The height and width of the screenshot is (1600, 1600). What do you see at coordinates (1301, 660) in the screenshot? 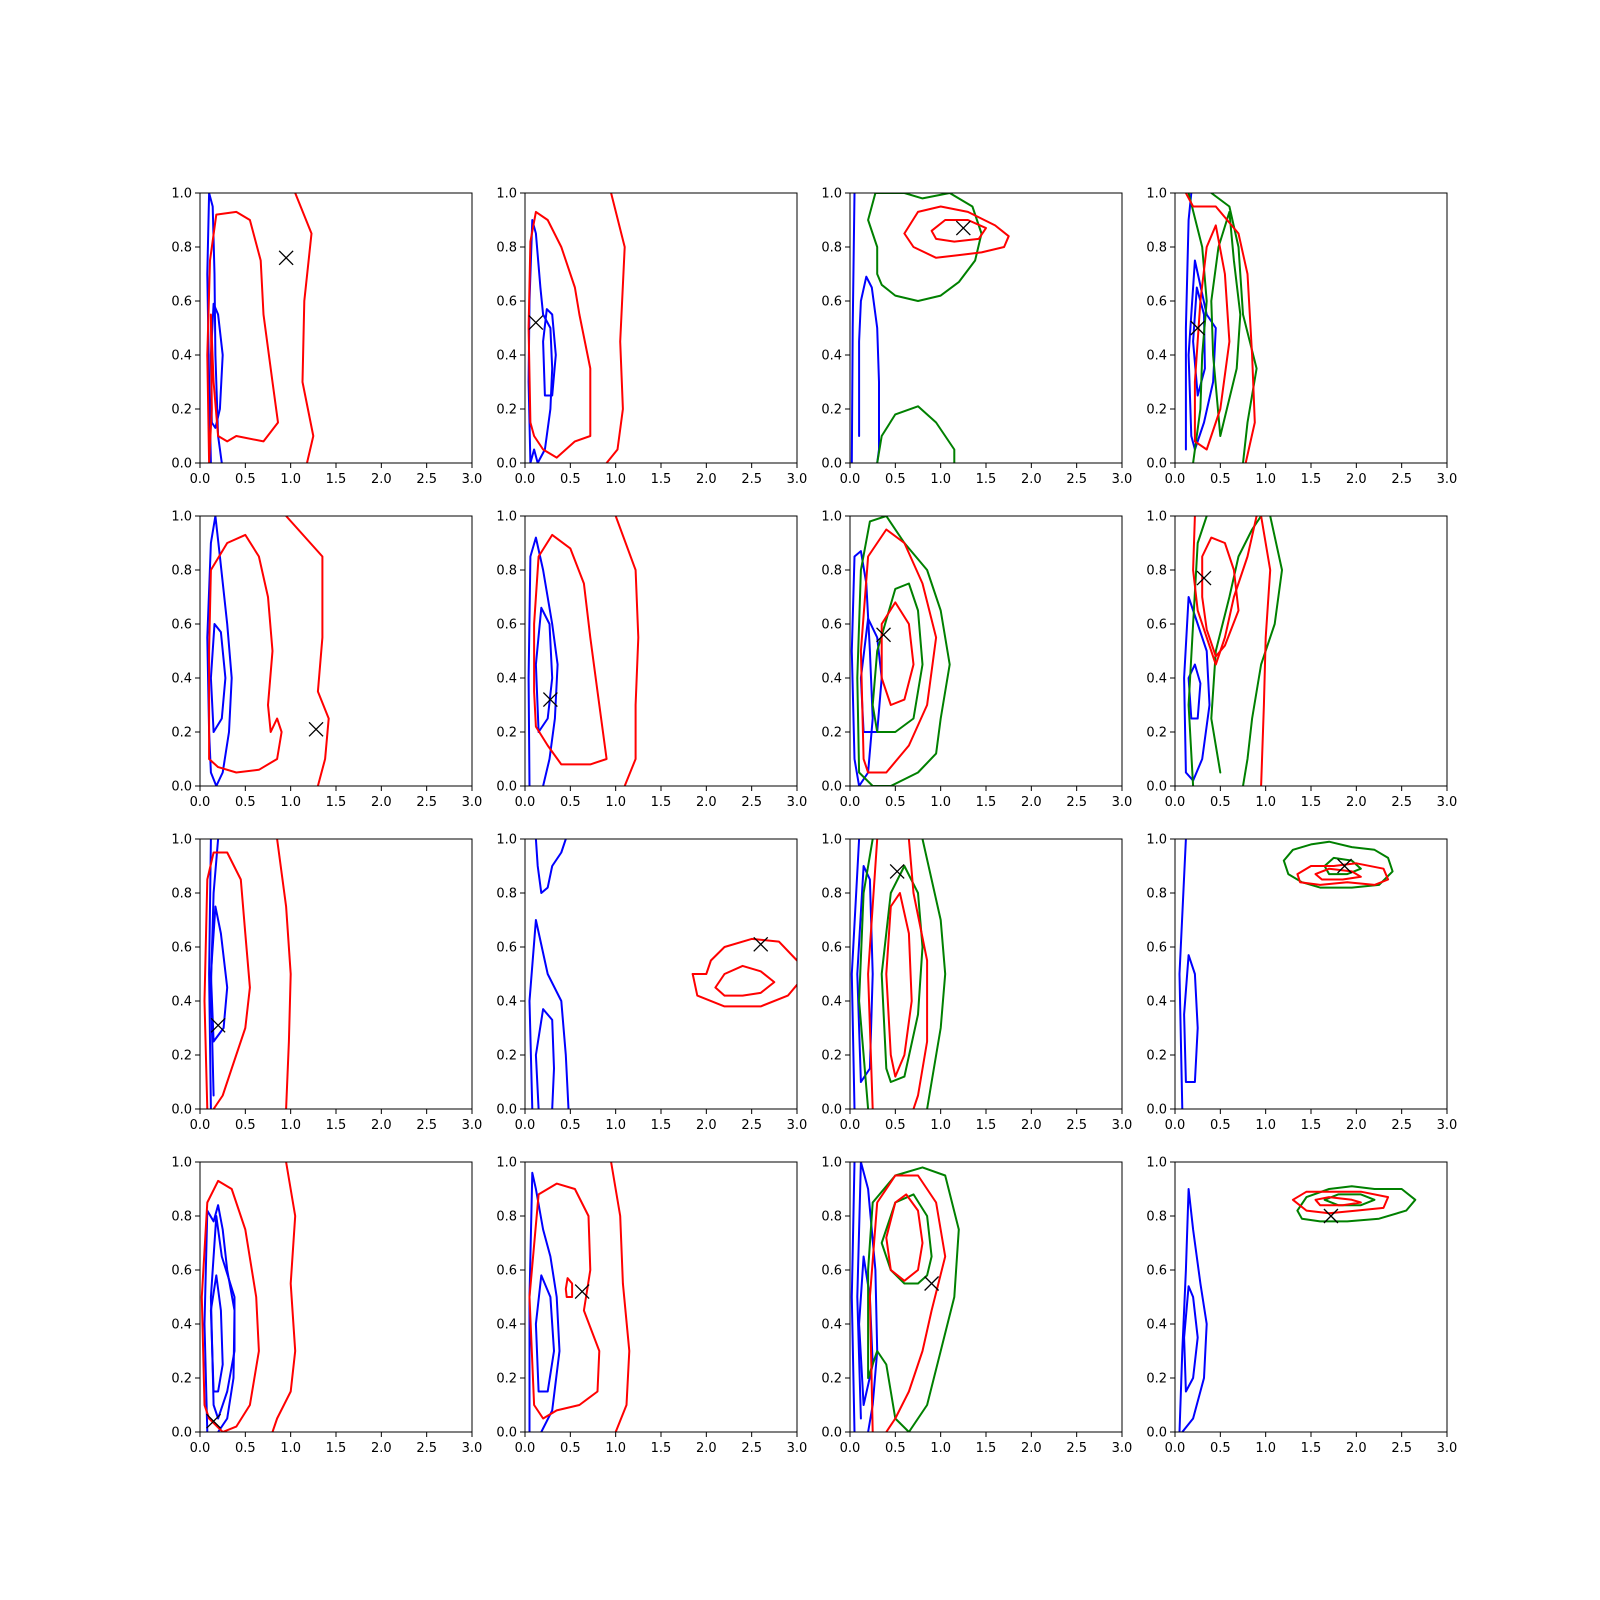
I see `subplot-r1-c3: 0.0 0.5 1.0 1.5 2.0 2.5 3.0 0.0 0.2 0.4 0.6 0.8 1.0` at bounding box center [1301, 660].